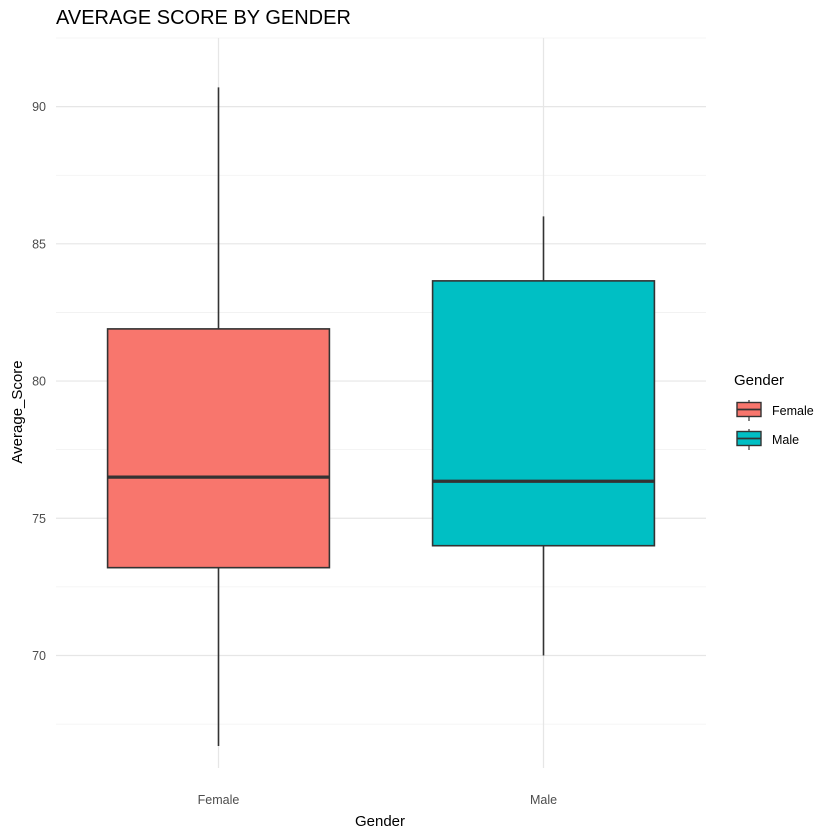 This screenshot has height=840, width=840. I want to click on y-tick-labels: 70 75 80 85 90, so click(39, 381).